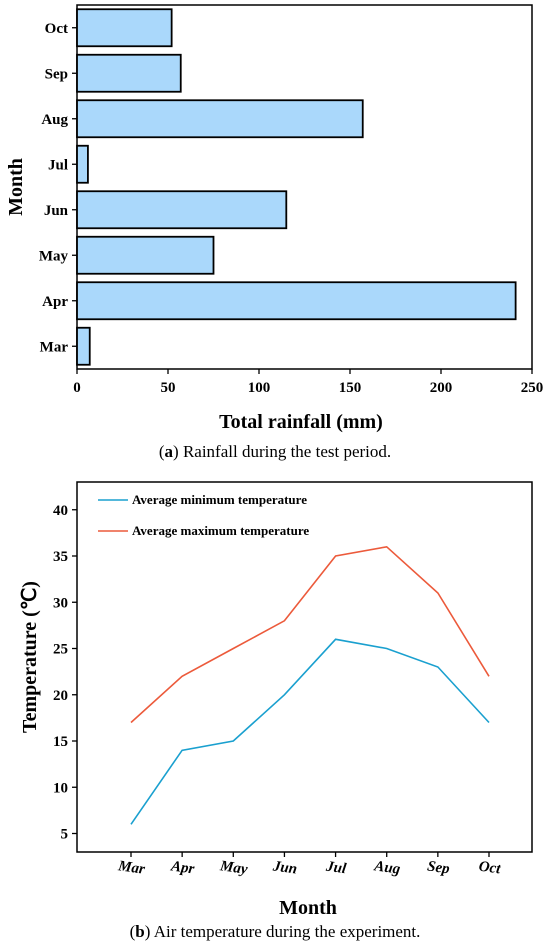 The height and width of the screenshot is (949, 550). What do you see at coordinates (60, 603) in the screenshot?
I see `value-tick-label: 30` at bounding box center [60, 603].